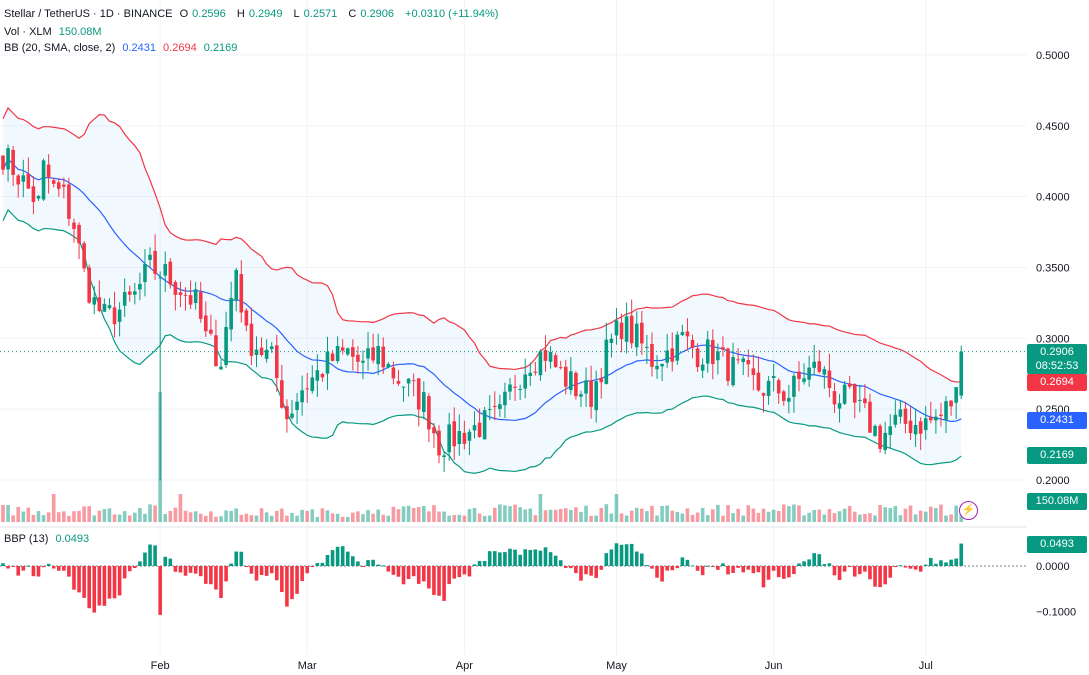 This screenshot has height=675, width=1089. Describe the element at coordinates (60, 48) in the screenshot. I see `bb-label: BB (20, SMA, close, 2)` at that location.